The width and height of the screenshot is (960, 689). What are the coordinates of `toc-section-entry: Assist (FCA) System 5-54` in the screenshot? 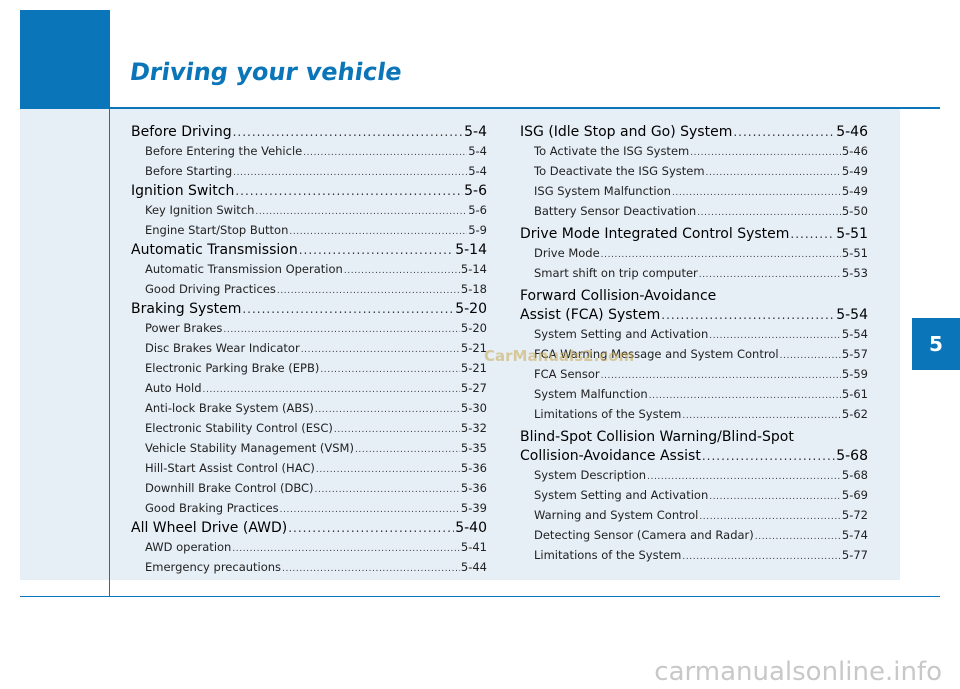 It's located at (694, 315).